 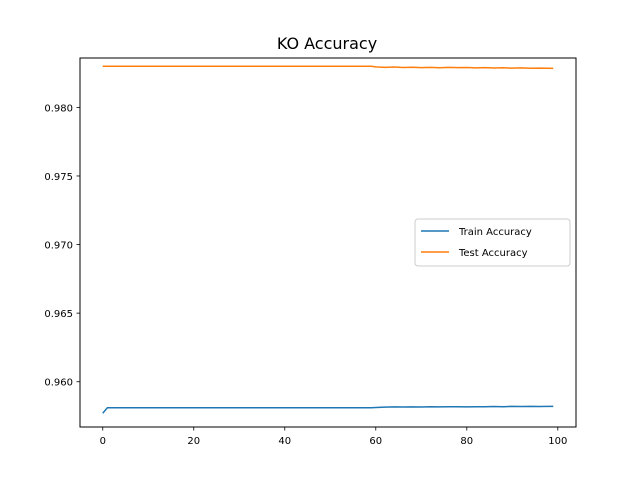 I want to click on x-tick-label: 60, so click(x=375, y=441).